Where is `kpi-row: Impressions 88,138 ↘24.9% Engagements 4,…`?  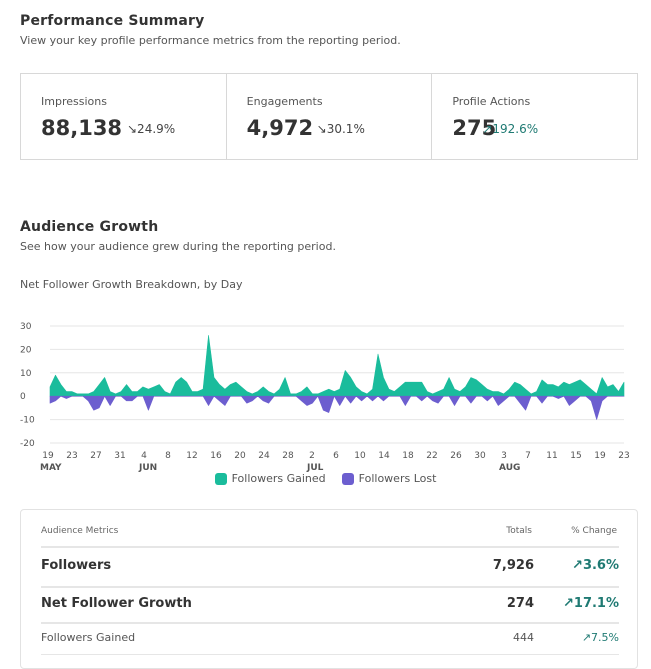
kpi-row: Impressions 88,138 ↘24.9% Engagements 4,… is located at coordinates (329, 116).